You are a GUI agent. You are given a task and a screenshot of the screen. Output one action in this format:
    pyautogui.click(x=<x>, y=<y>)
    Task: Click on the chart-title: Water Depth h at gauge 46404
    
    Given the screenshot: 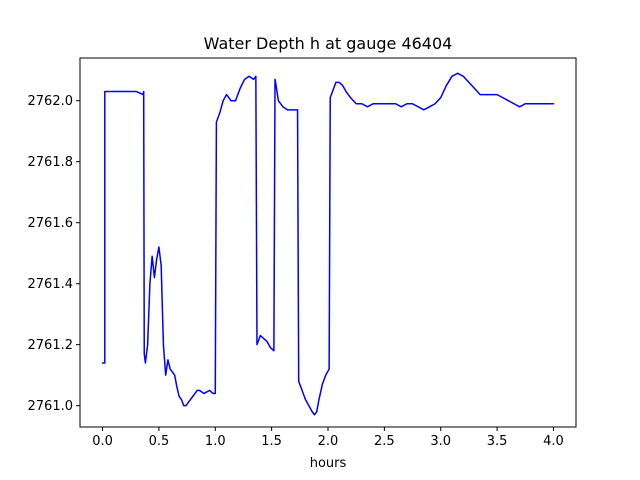 What is the action you would take?
    pyautogui.click(x=328, y=43)
    